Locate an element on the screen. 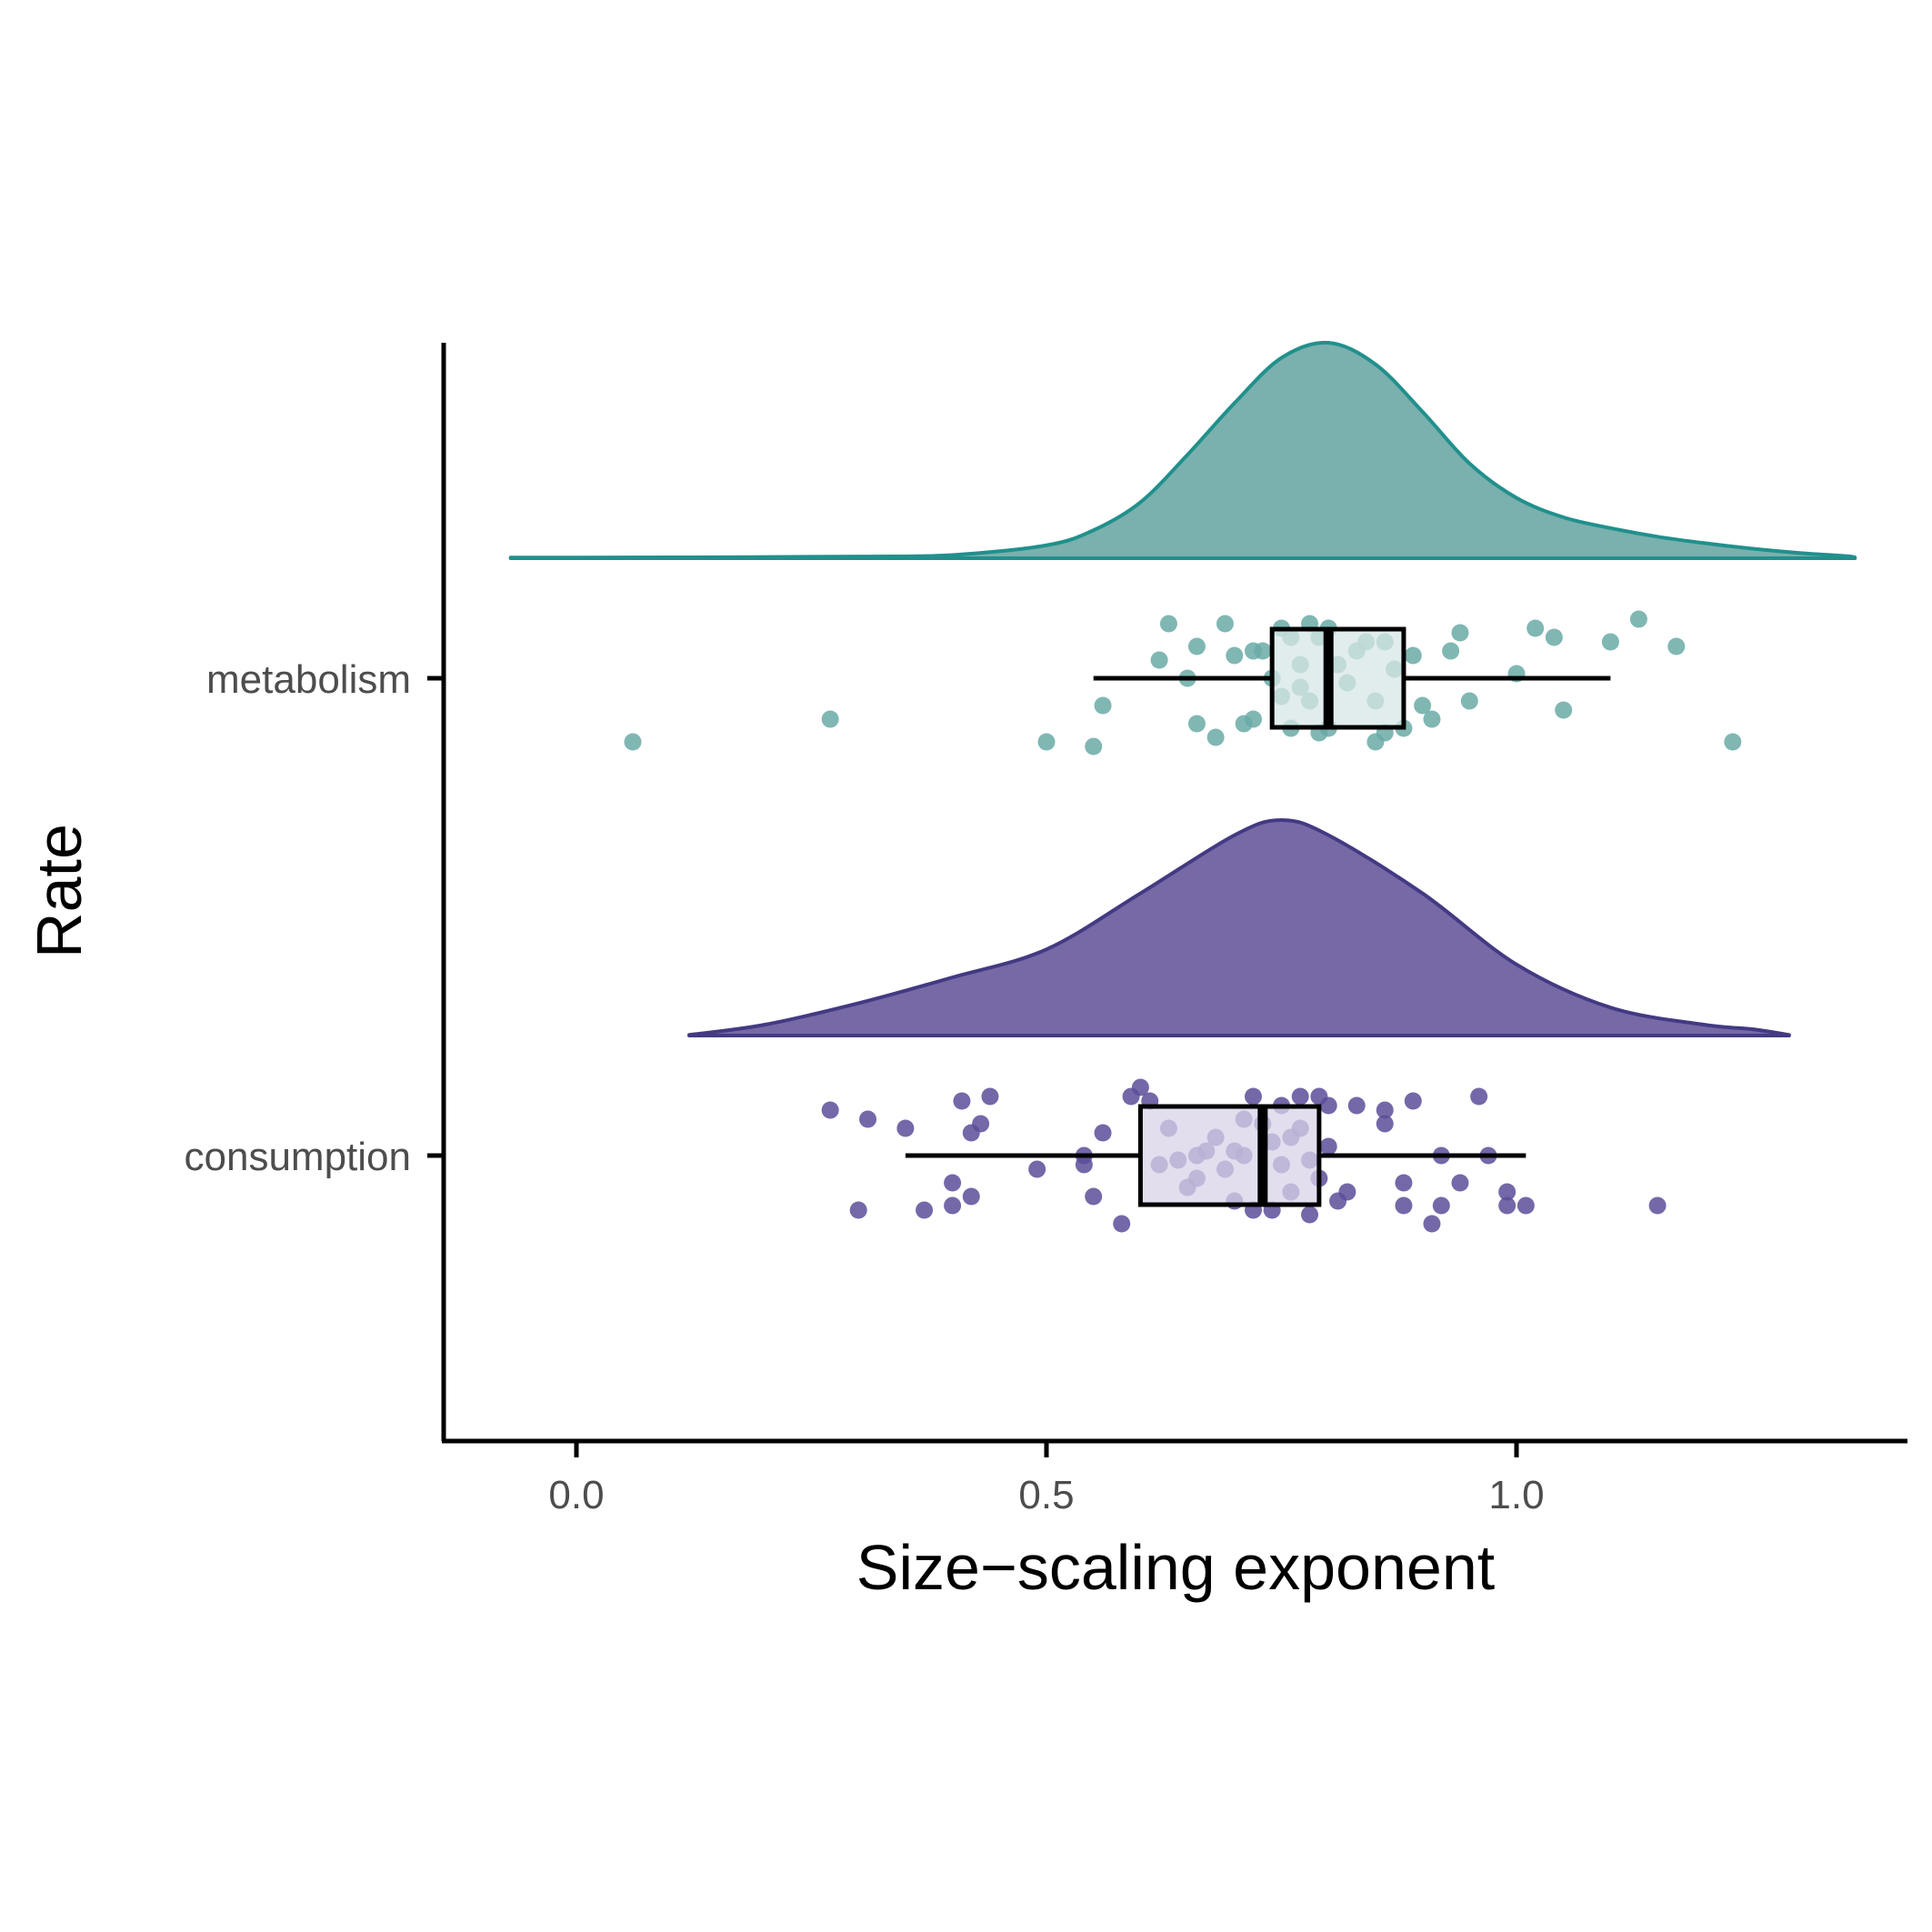 Image resolution: width=1932 pixels, height=1932 pixels. box-consumption is located at coordinates (1229, 1155).